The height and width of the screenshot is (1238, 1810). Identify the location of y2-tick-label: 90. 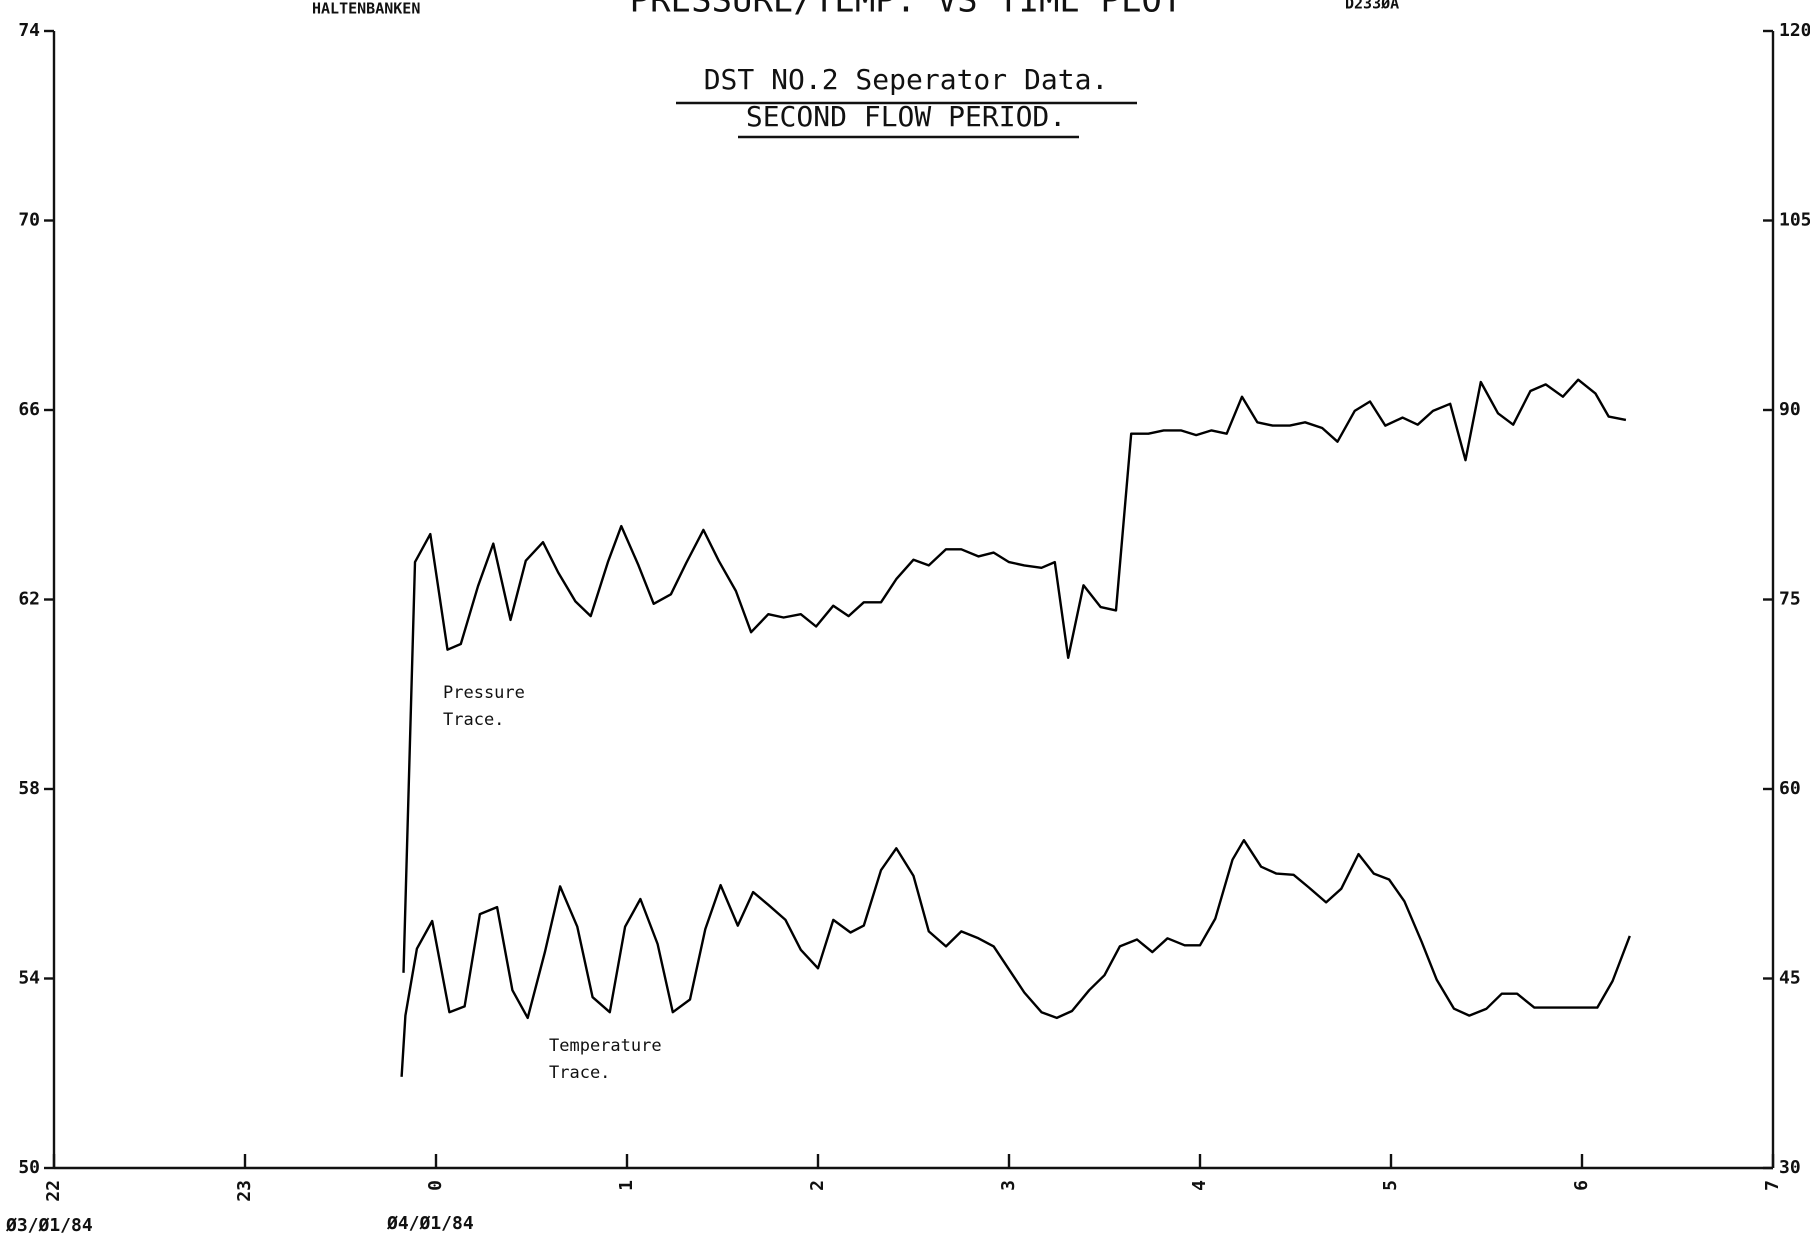
(1790, 409).